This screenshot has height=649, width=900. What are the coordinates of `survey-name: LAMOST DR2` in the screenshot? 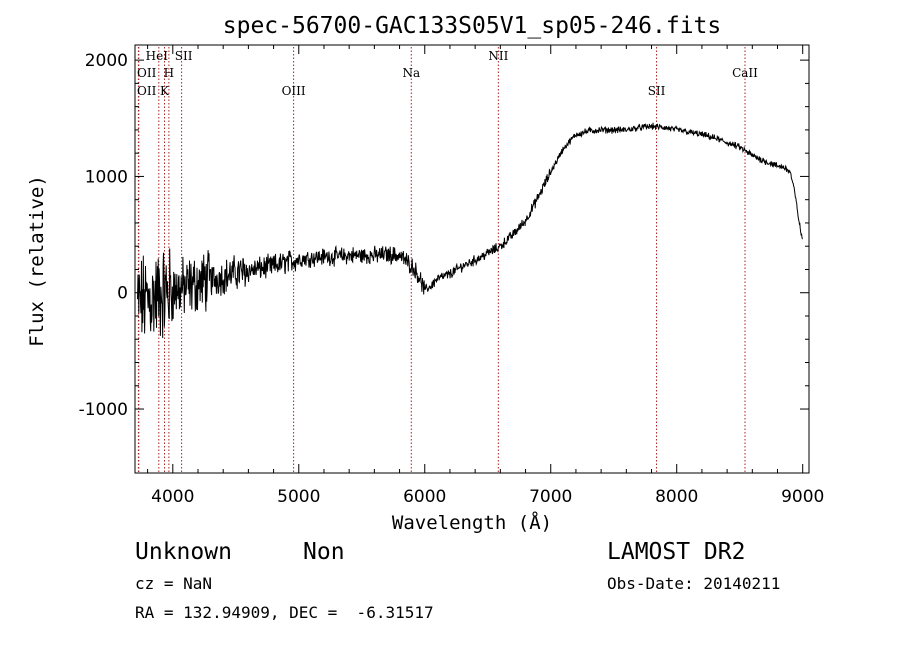 It's located at (676, 552).